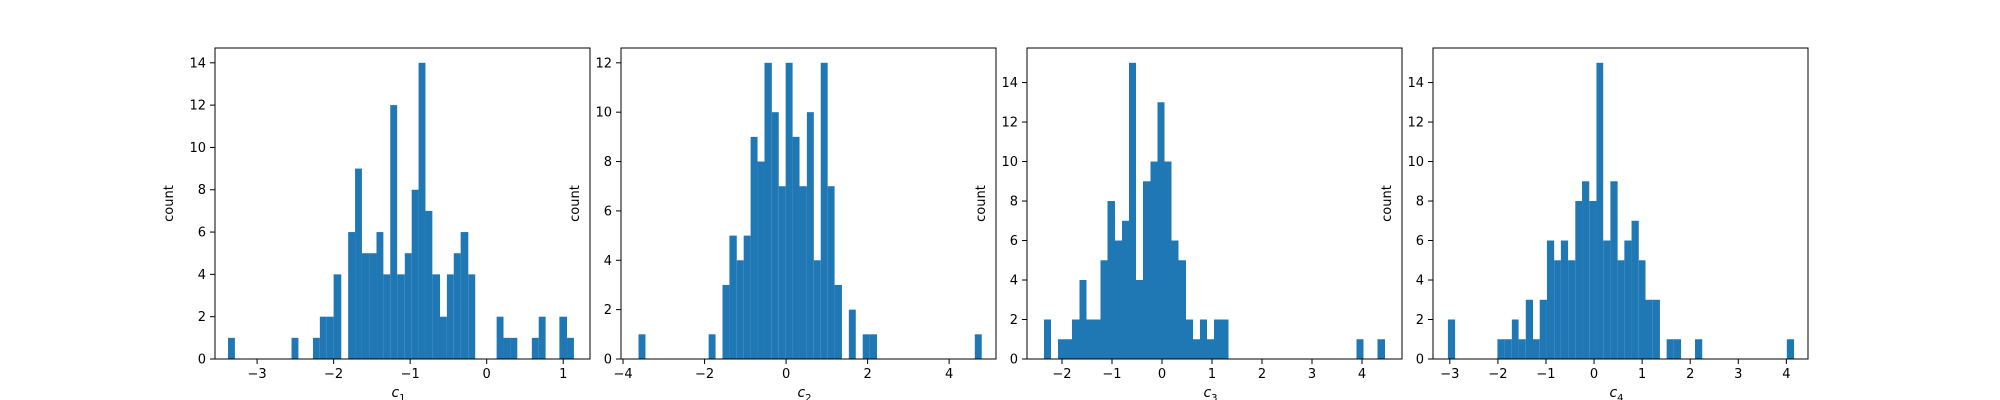 Image resolution: width=2000 pixels, height=400 pixels. What do you see at coordinates (1009, 83) in the screenshot?
I see `y-tick-label: 14` at bounding box center [1009, 83].